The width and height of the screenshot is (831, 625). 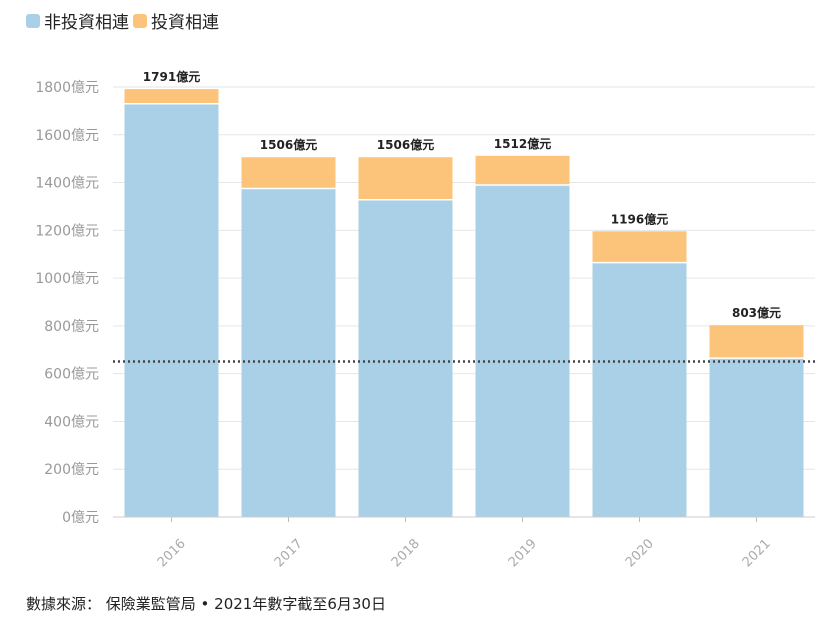 I want to click on total-label: 1791億元, so click(x=171, y=76).